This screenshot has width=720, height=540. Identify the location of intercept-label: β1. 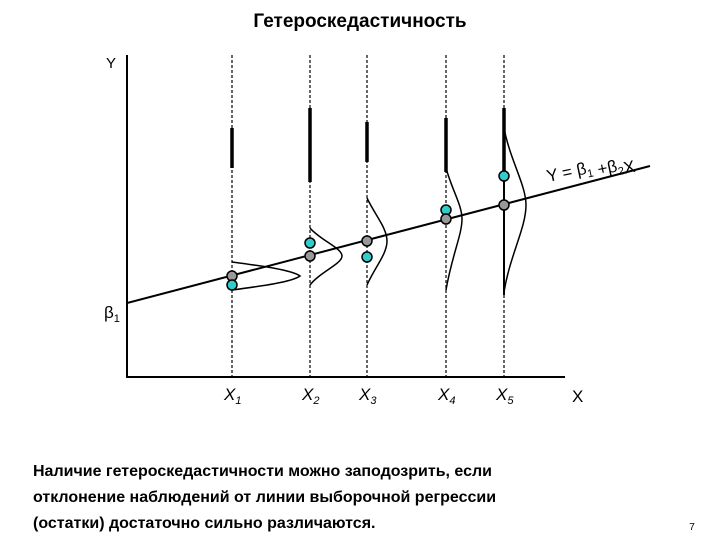
(112, 314).